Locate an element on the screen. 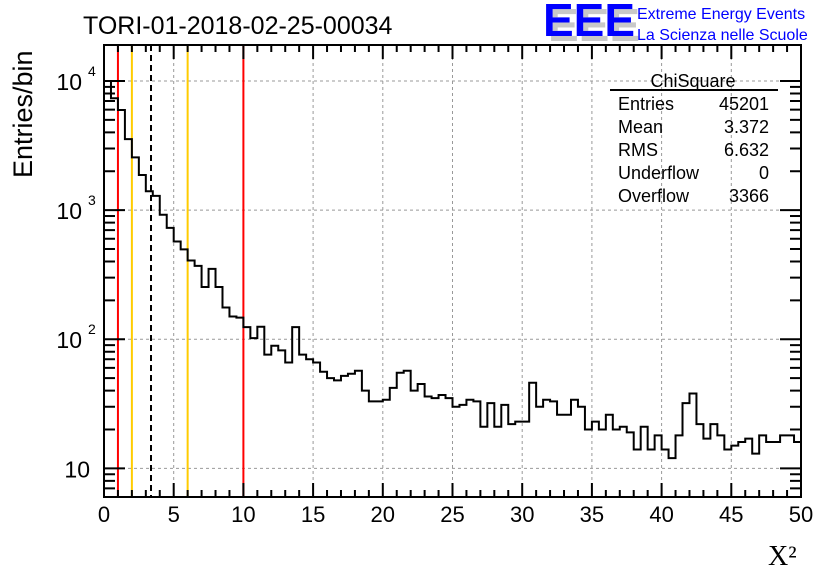  x-tick-label: 25 is located at coordinates (452, 514).